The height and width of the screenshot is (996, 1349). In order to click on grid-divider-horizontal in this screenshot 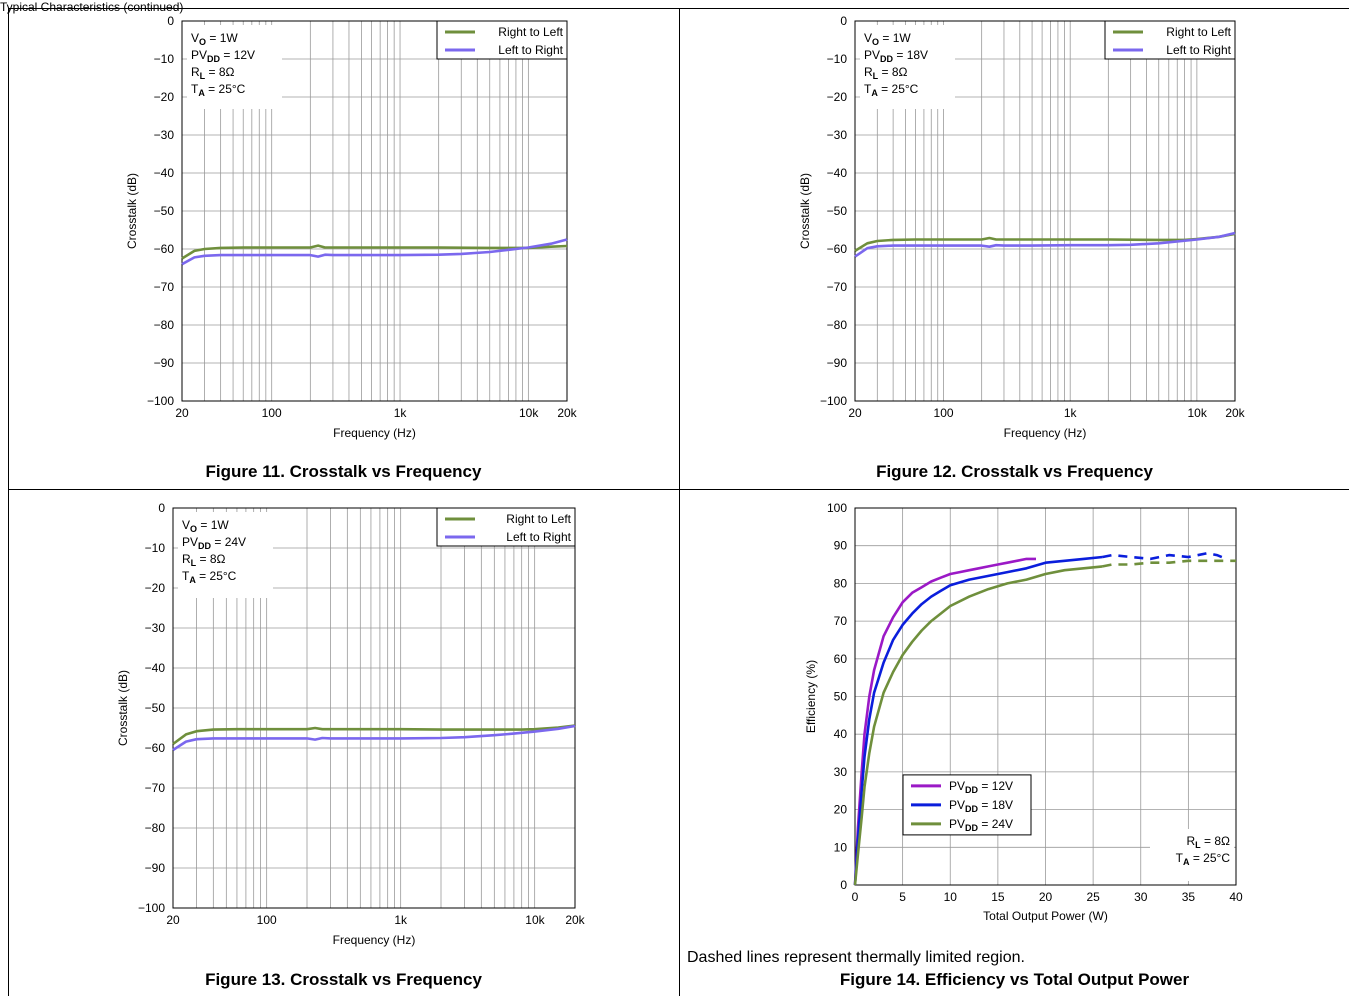, I will do `click(678, 489)`.